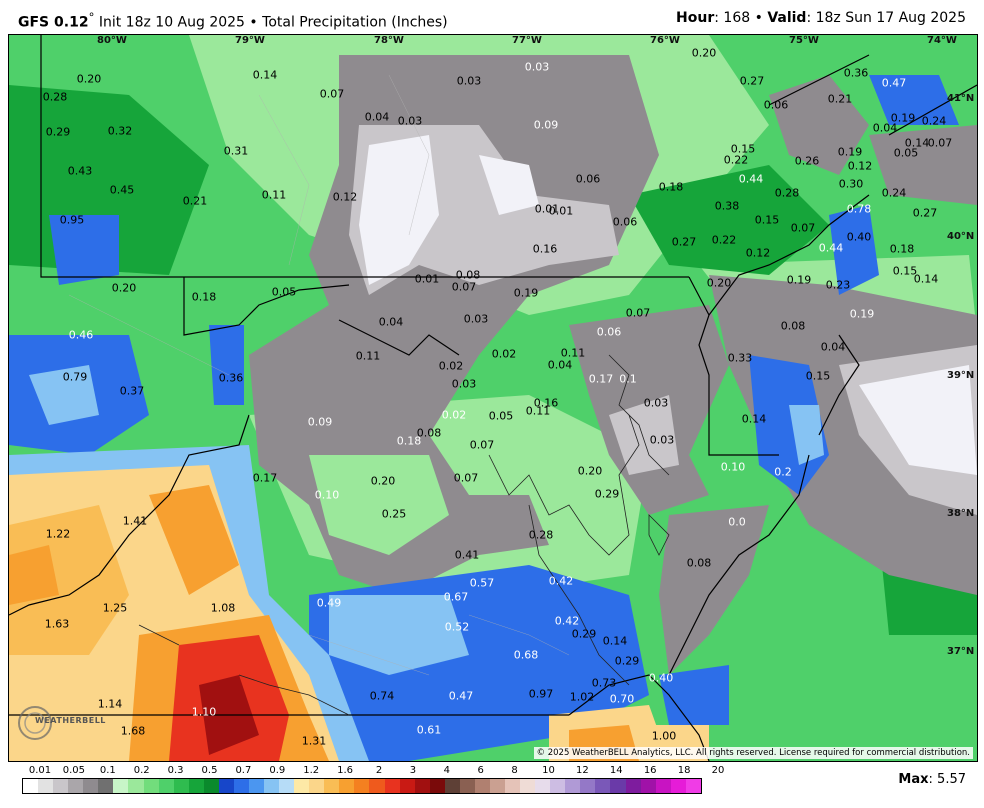  Describe the element at coordinates (622, 699) in the screenshot. I see `precip-value-label: 0.70` at that location.